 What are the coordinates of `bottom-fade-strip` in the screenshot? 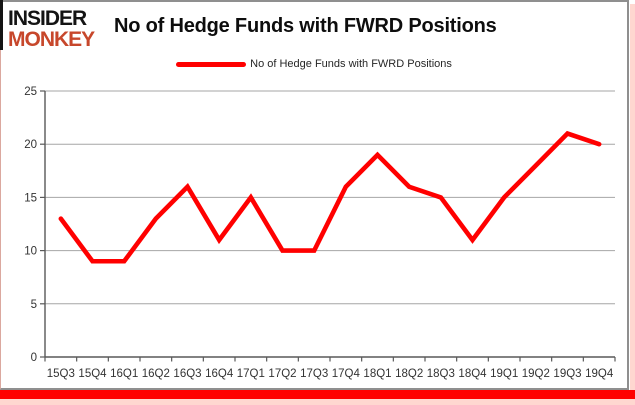 It's located at (317, 402).